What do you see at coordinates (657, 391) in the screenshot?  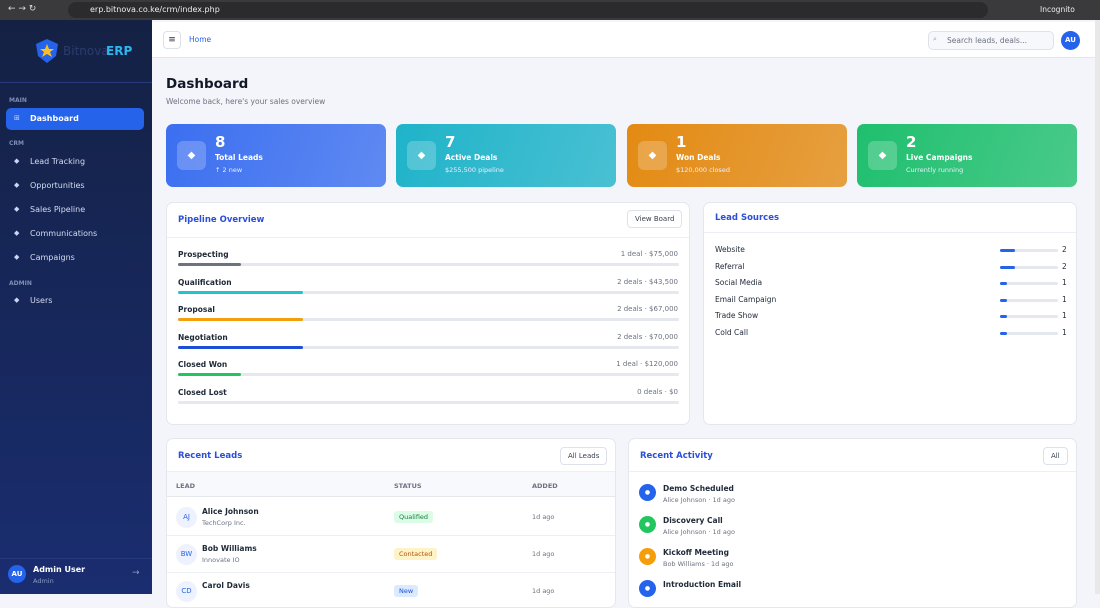 I see `stage-summary: 0 deals · $0` at bounding box center [657, 391].